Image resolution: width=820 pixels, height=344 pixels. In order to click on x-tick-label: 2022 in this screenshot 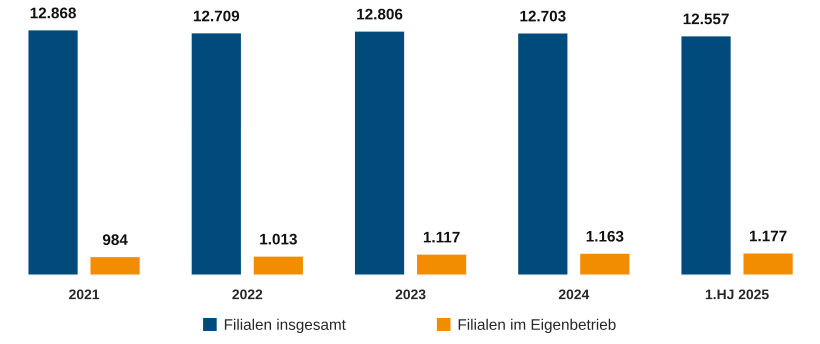, I will do `click(247, 294)`.